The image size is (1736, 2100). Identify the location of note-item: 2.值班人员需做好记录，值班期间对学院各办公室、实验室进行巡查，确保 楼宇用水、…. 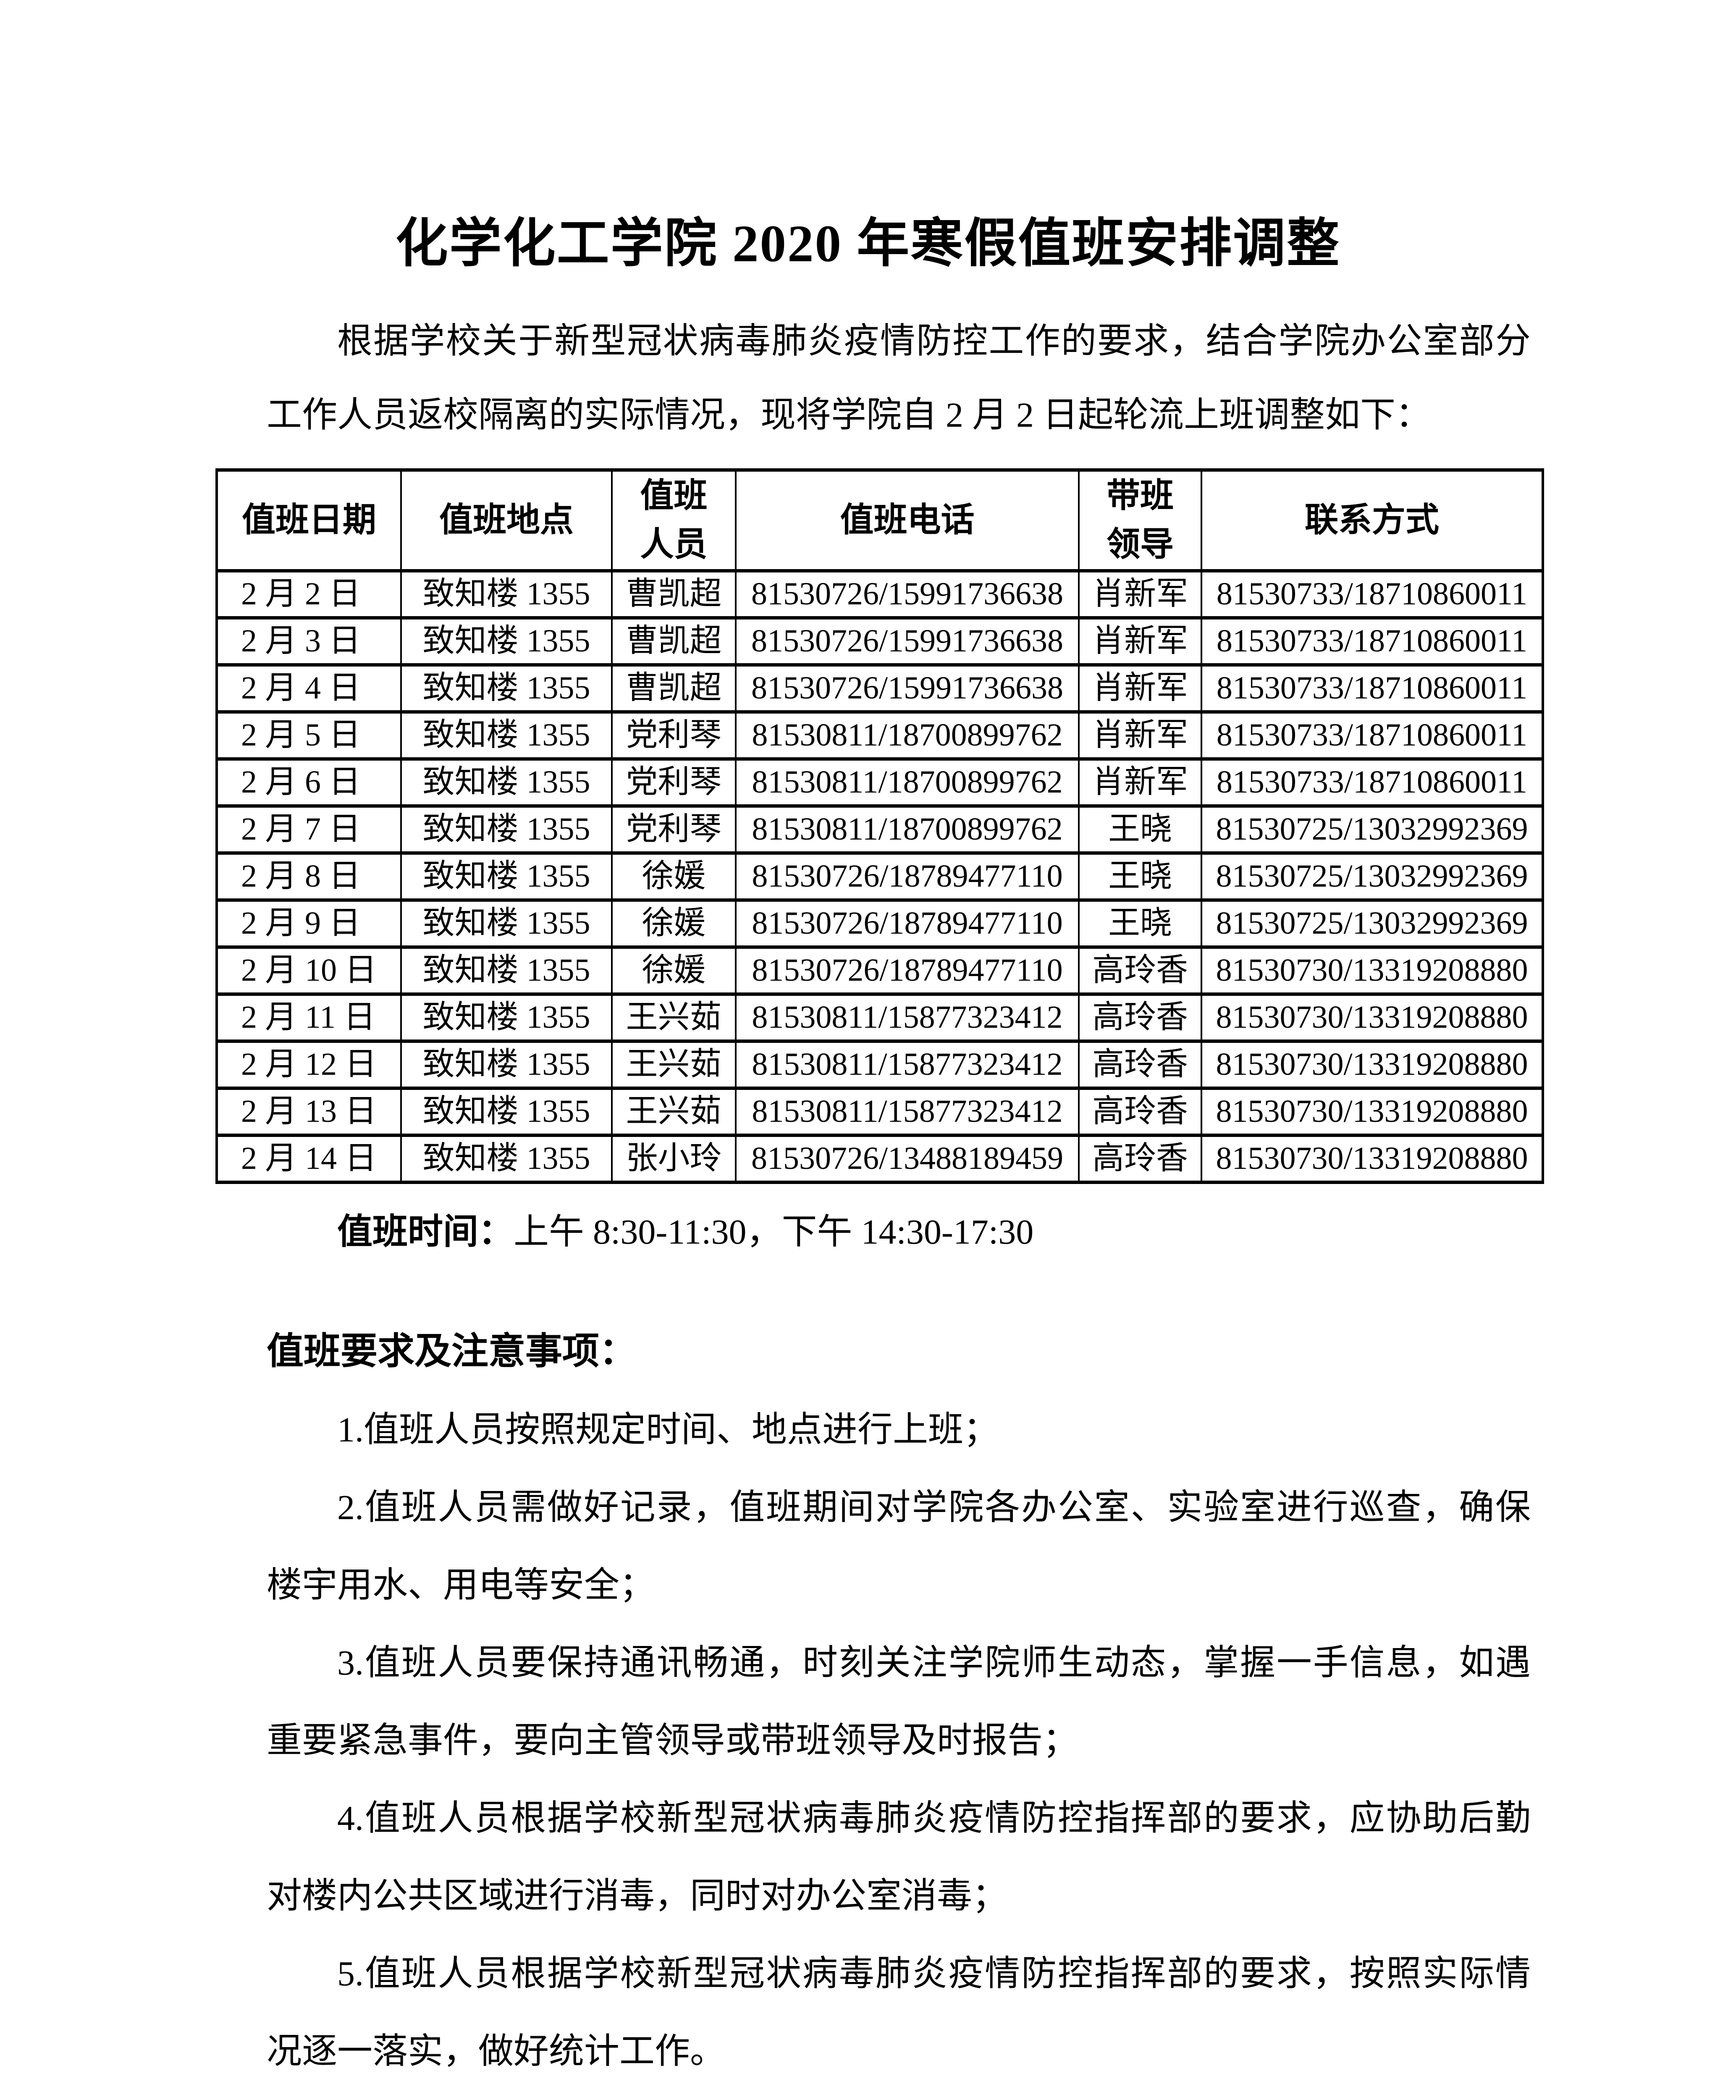
(899, 1546).